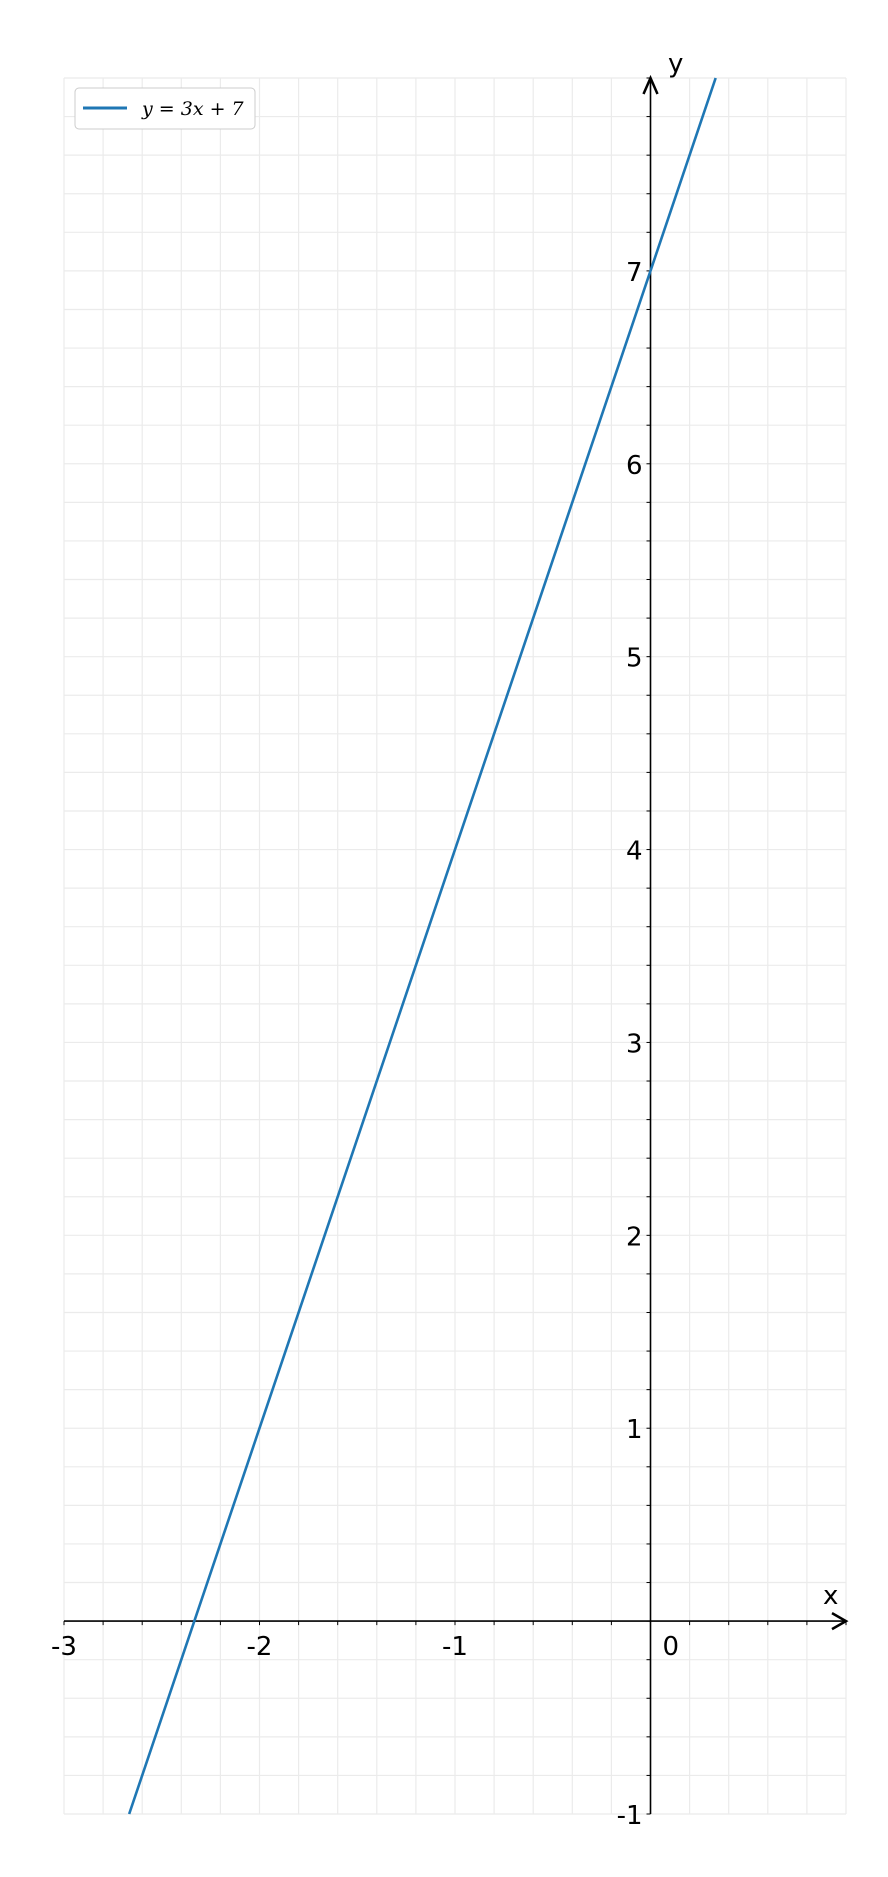  Describe the element at coordinates (675, 64) in the screenshot. I see `y-axis-label: y` at that location.